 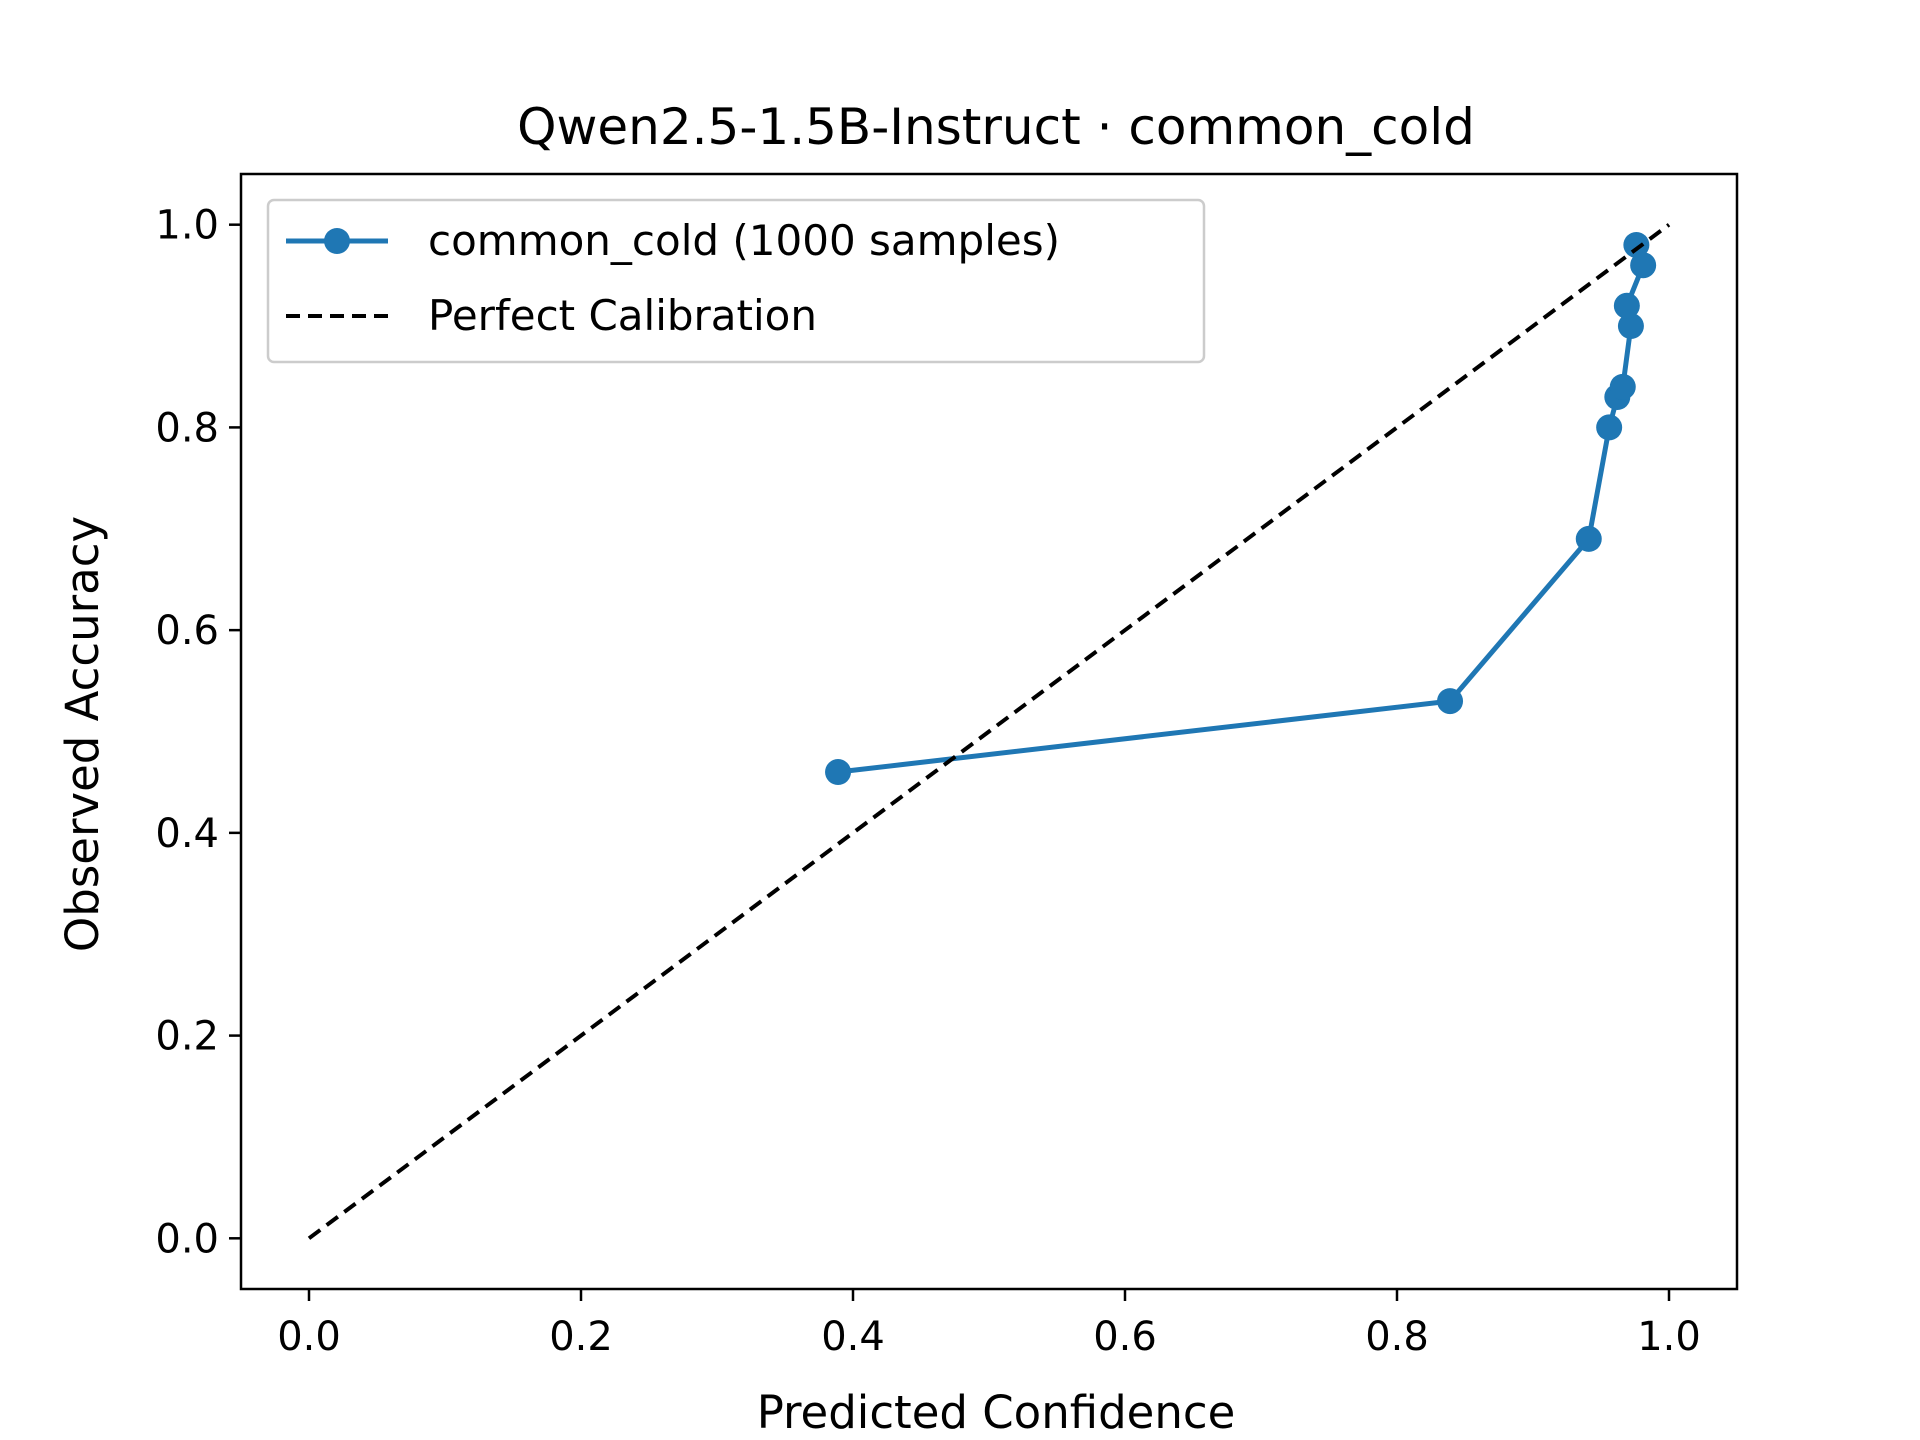 I want to click on x-tick-label: 0.8, so click(x=1397, y=1337).